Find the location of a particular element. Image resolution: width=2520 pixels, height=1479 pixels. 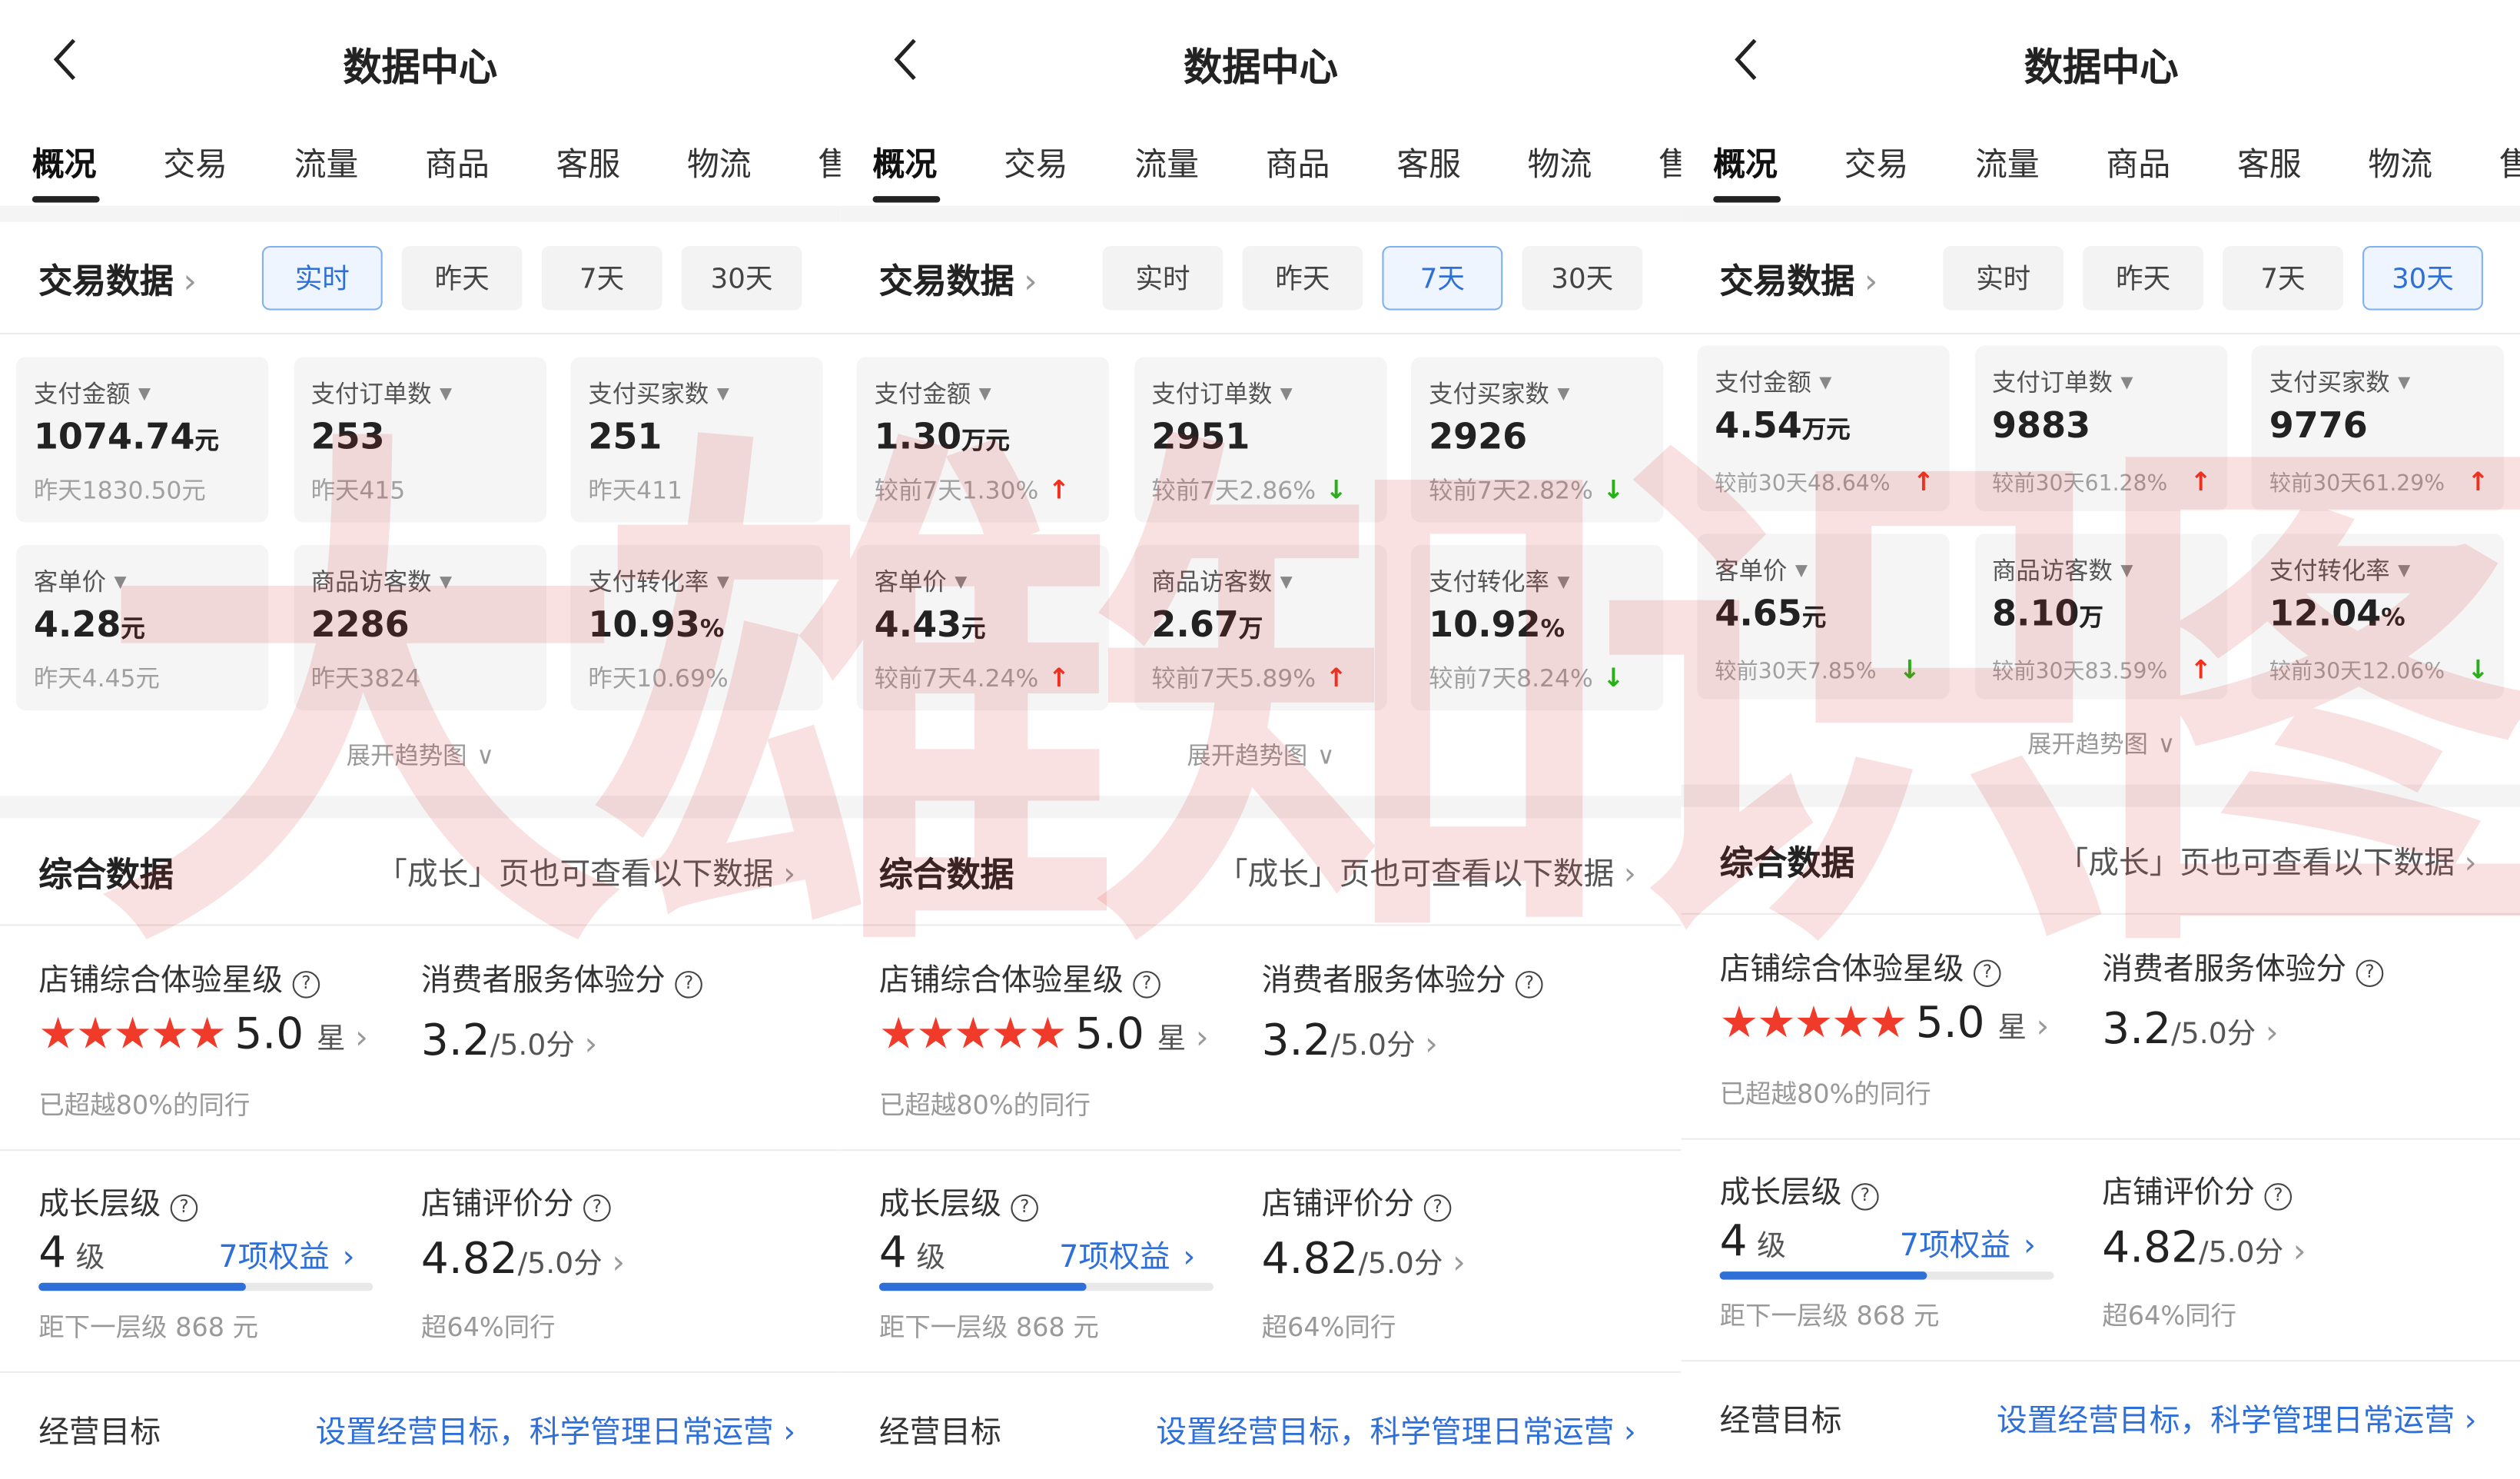

metric-card: 支付订单数 ▼ 253 昨天415 is located at coordinates (420, 440).